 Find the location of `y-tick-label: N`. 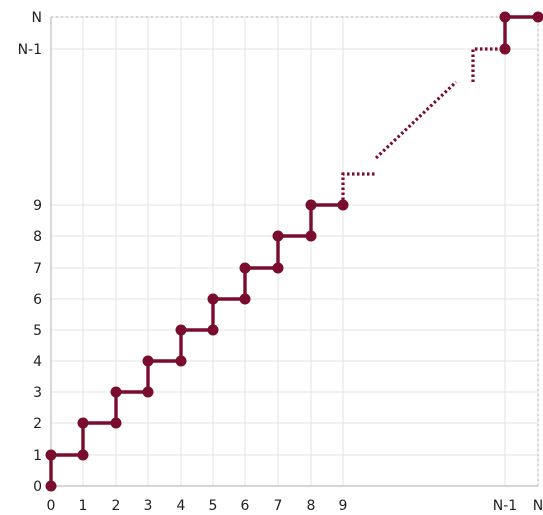

y-tick-label: N is located at coordinates (37, 18).